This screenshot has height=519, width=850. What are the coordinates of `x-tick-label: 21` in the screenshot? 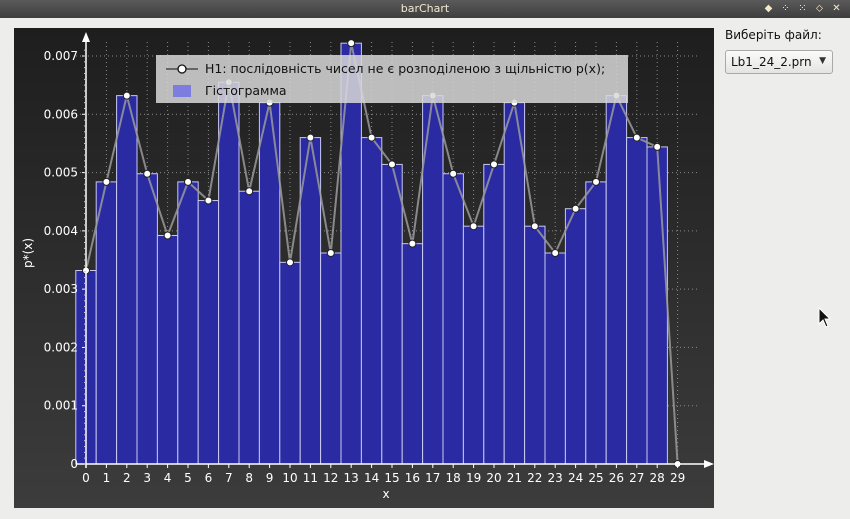 It's located at (514, 478).